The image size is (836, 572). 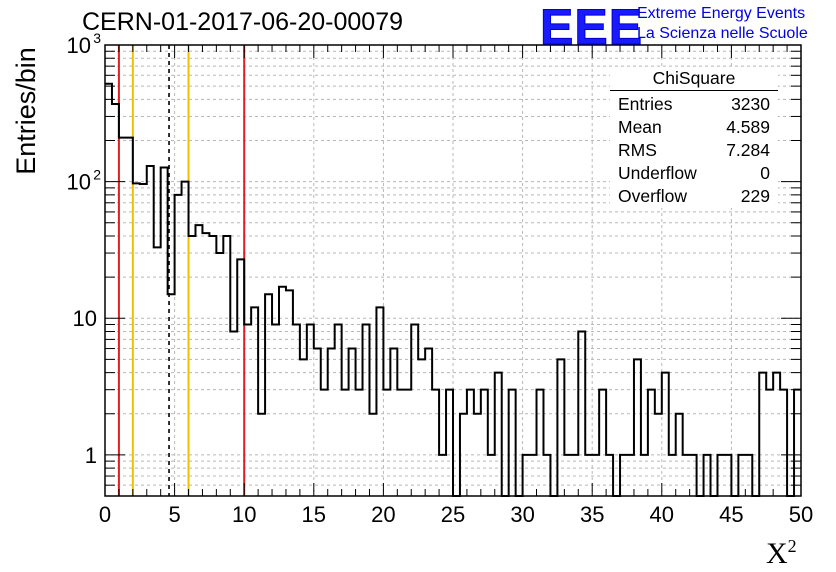 What do you see at coordinates (731, 514) in the screenshot?
I see `x-tick-label: 45` at bounding box center [731, 514].